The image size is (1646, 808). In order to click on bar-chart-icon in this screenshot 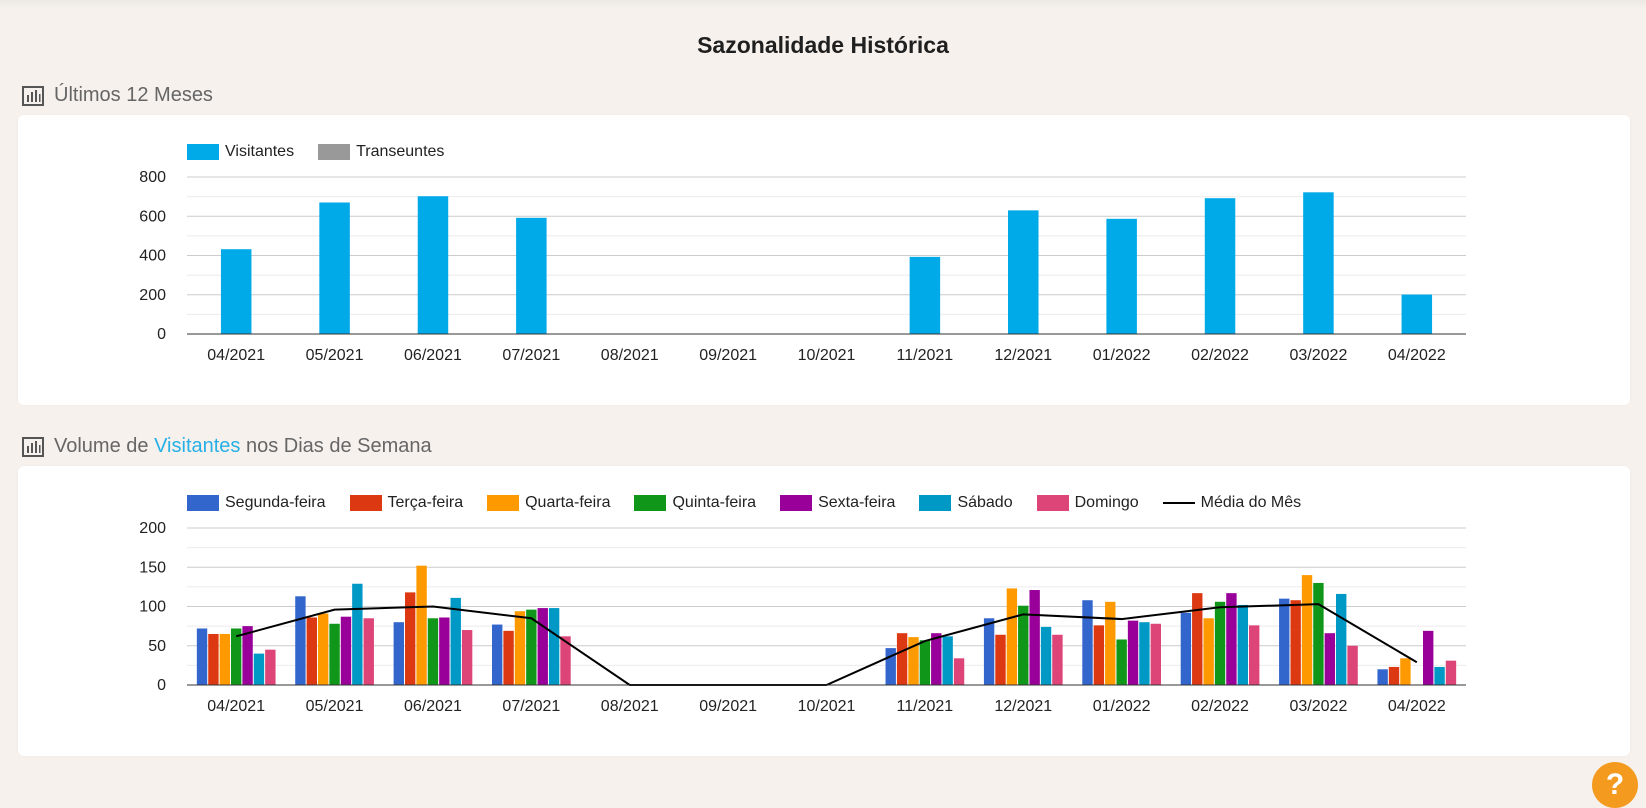, I will do `click(33, 95)`.